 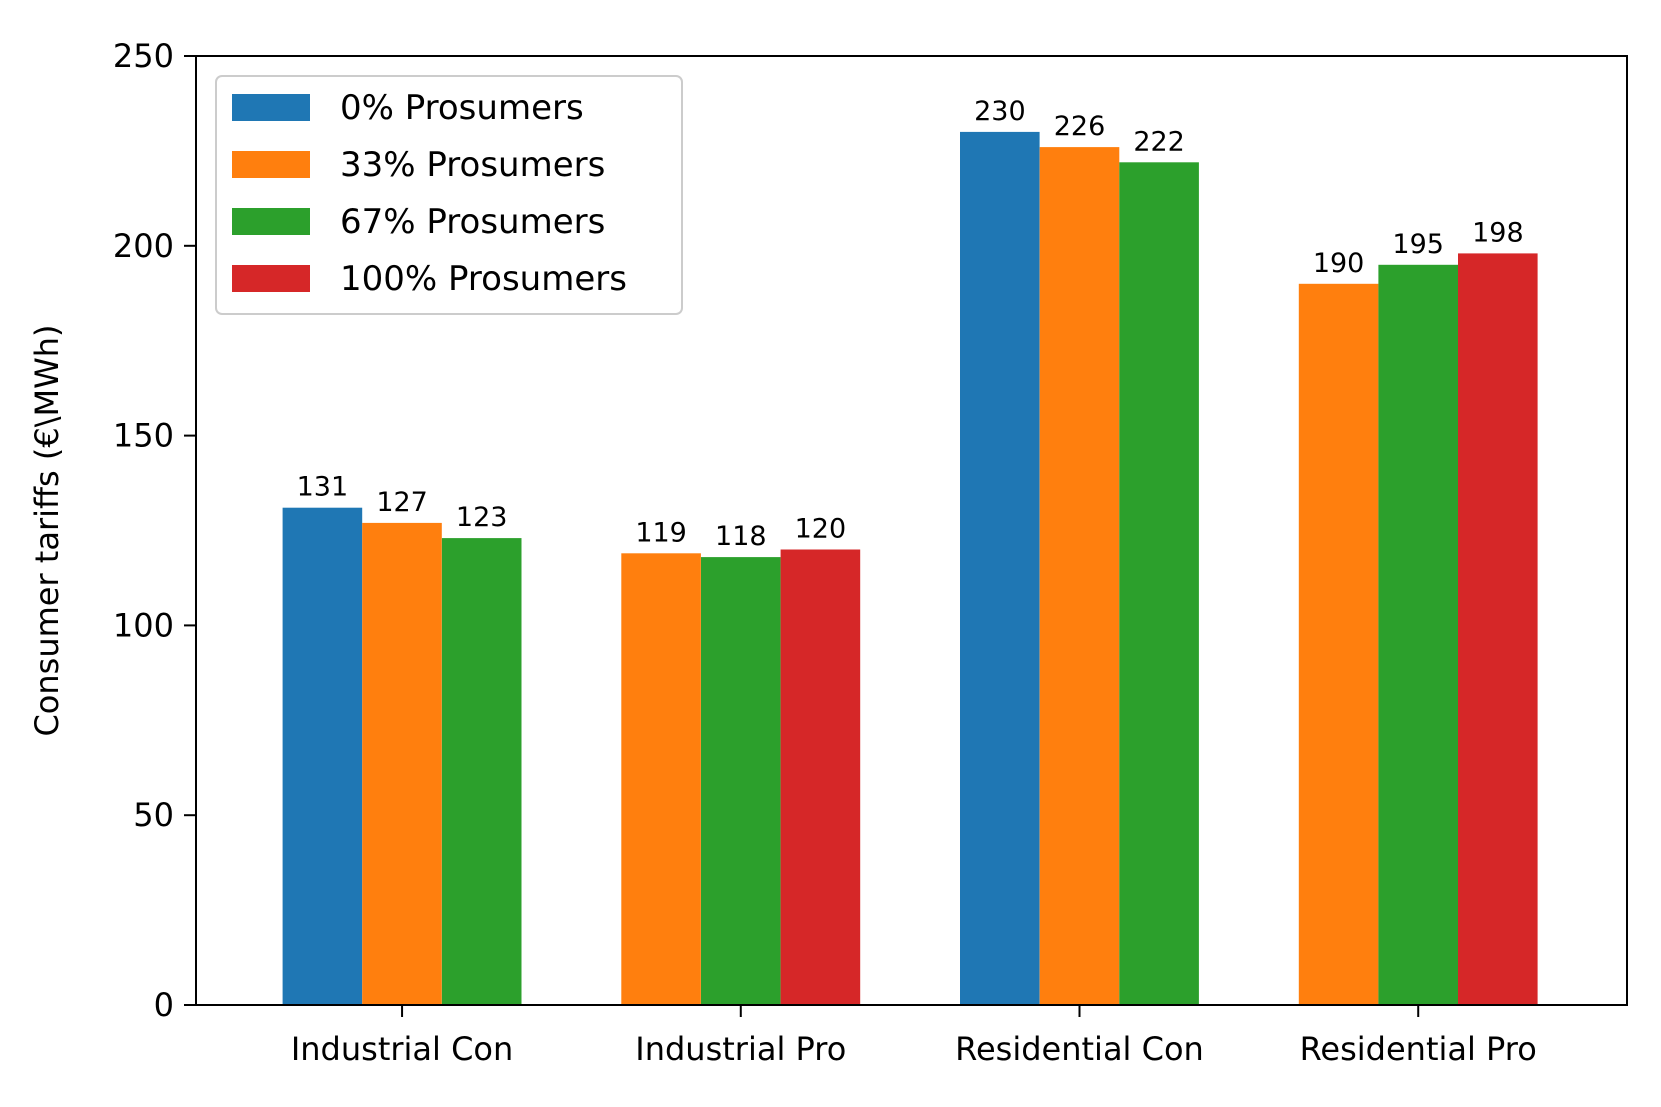 I want to click on bar-residential-con-67-prosumers, so click(x=1159, y=584).